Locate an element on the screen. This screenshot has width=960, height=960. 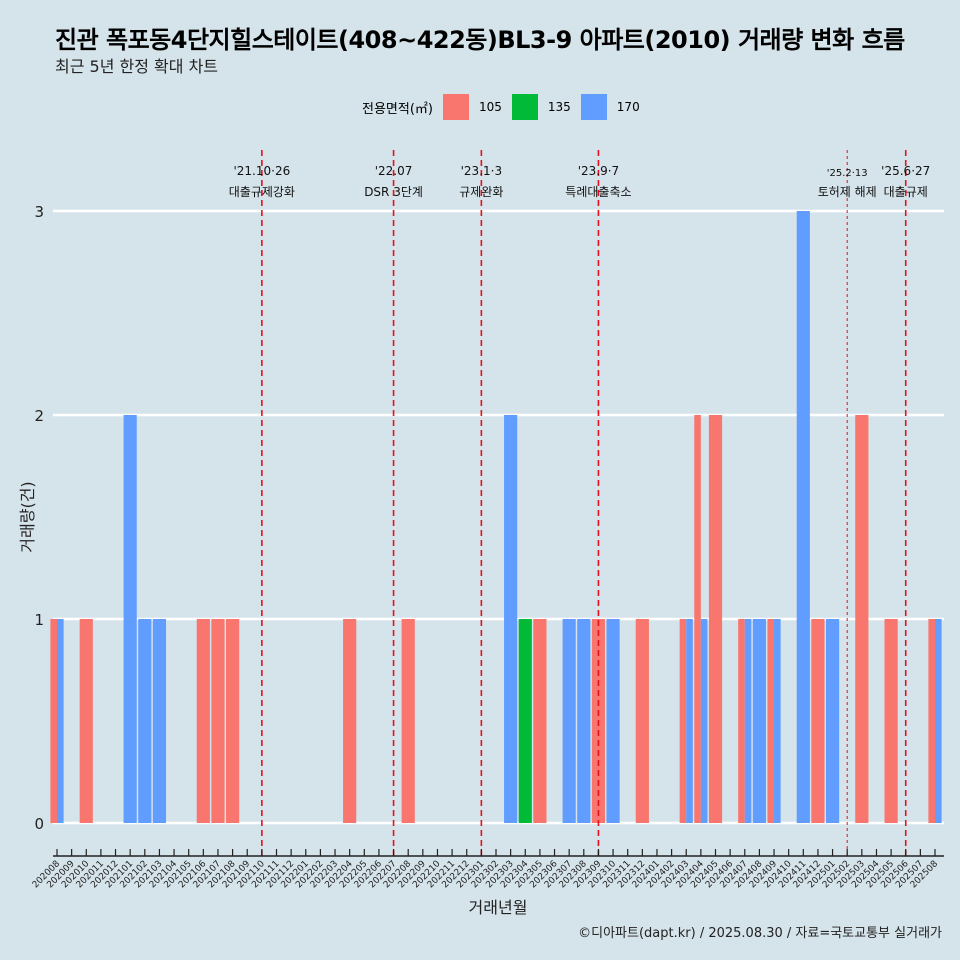
legend-label-170: 170 is located at coordinates (628, 107).